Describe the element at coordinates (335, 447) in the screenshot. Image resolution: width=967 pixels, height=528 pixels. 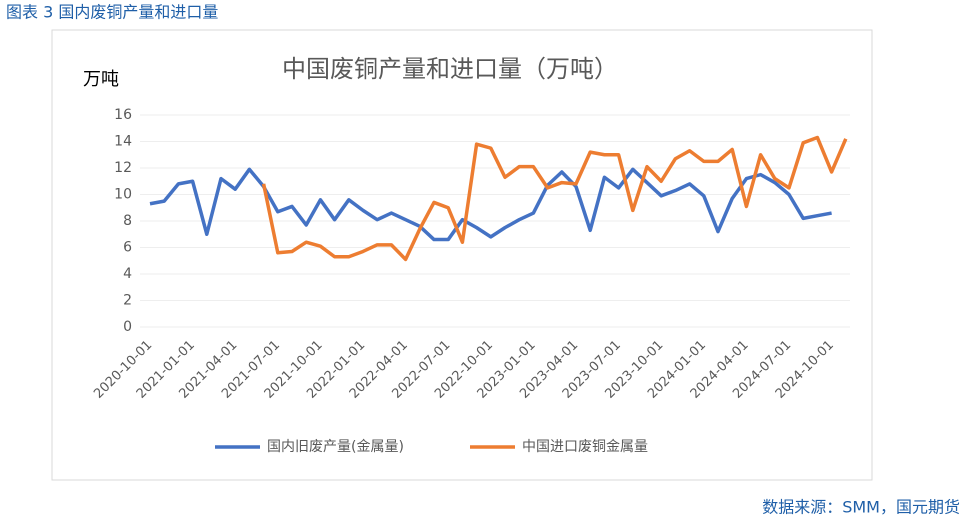
I see `legend-label: 国内旧废产量(金属量)` at that location.